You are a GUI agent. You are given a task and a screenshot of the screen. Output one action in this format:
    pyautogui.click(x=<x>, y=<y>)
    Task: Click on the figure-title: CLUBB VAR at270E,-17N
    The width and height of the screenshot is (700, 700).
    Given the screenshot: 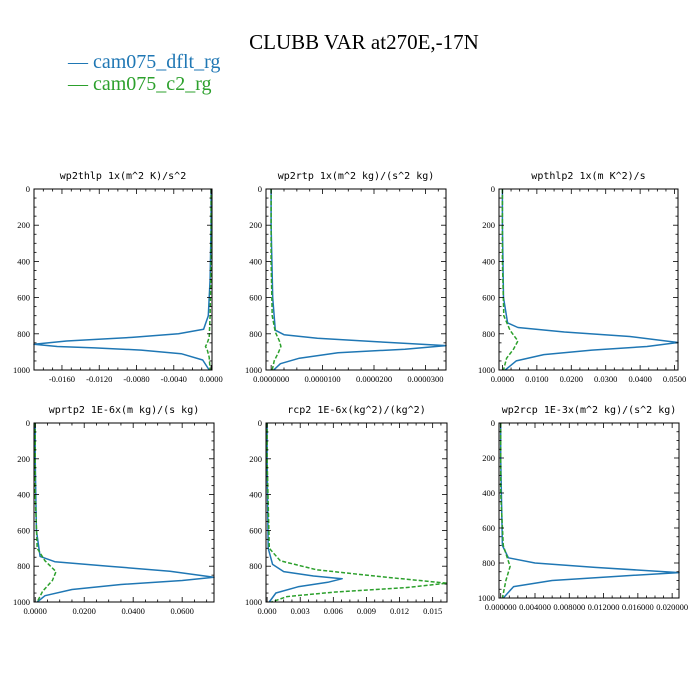 What is the action you would take?
    pyautogui.click(x=364, y=42)
    